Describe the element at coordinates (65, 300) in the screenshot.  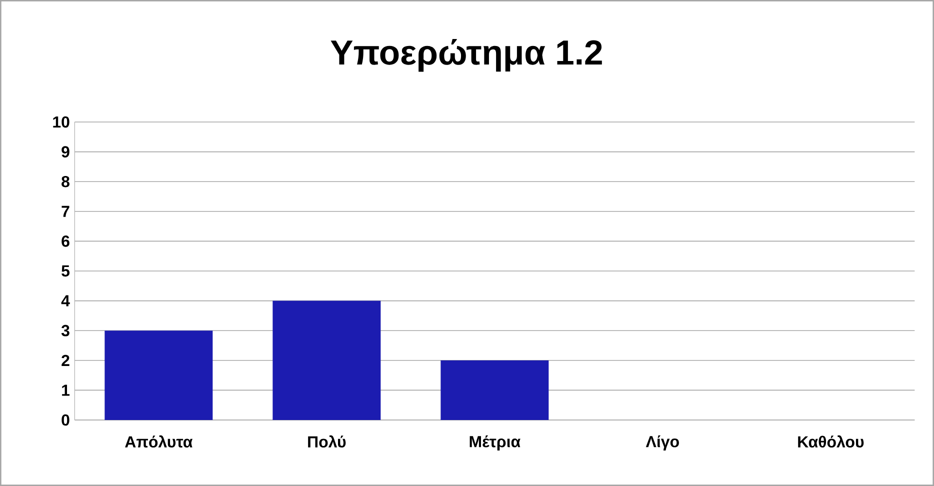
I see `y-tick-label: 4` at that location.